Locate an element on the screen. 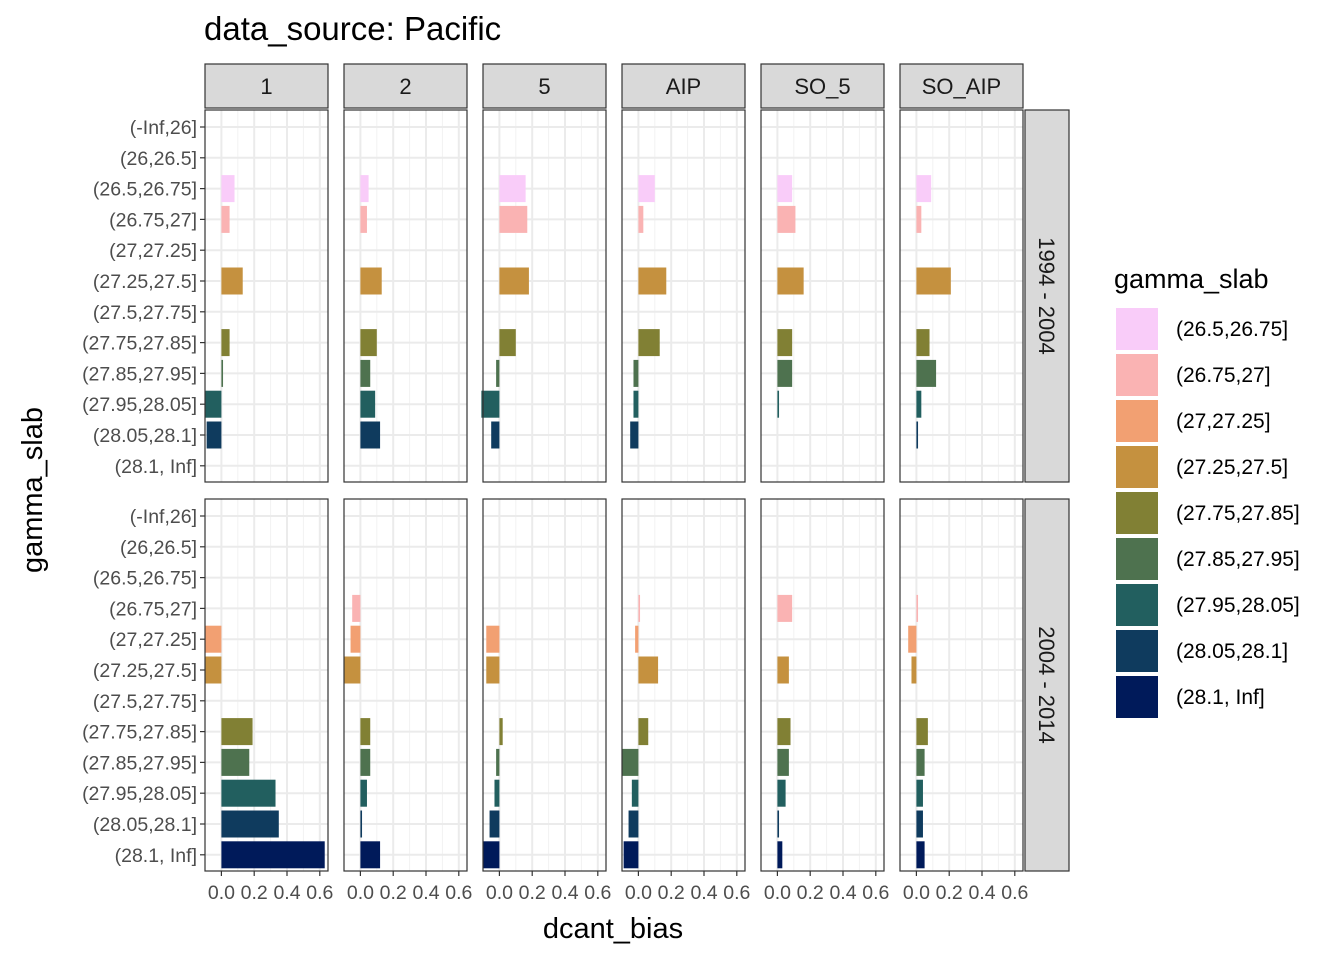  facet-strip-label: AIP is located at coordinates (683, 86).